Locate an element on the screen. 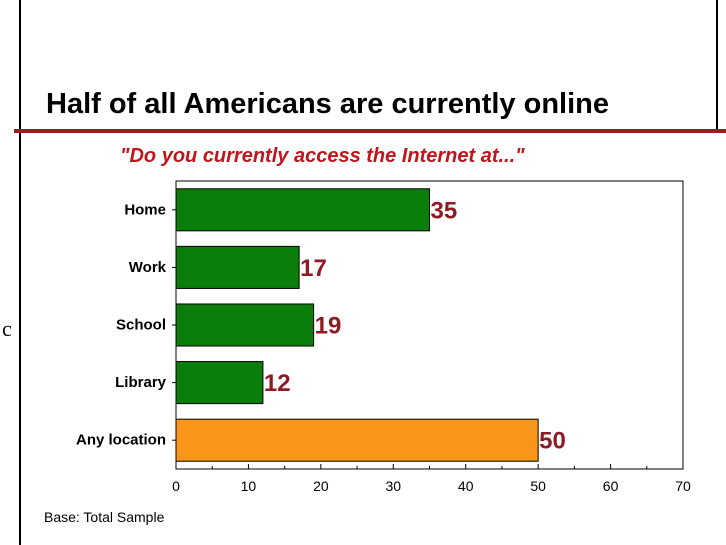 The image size is (726, 545). bar-school is located at coordinates (245, 325).